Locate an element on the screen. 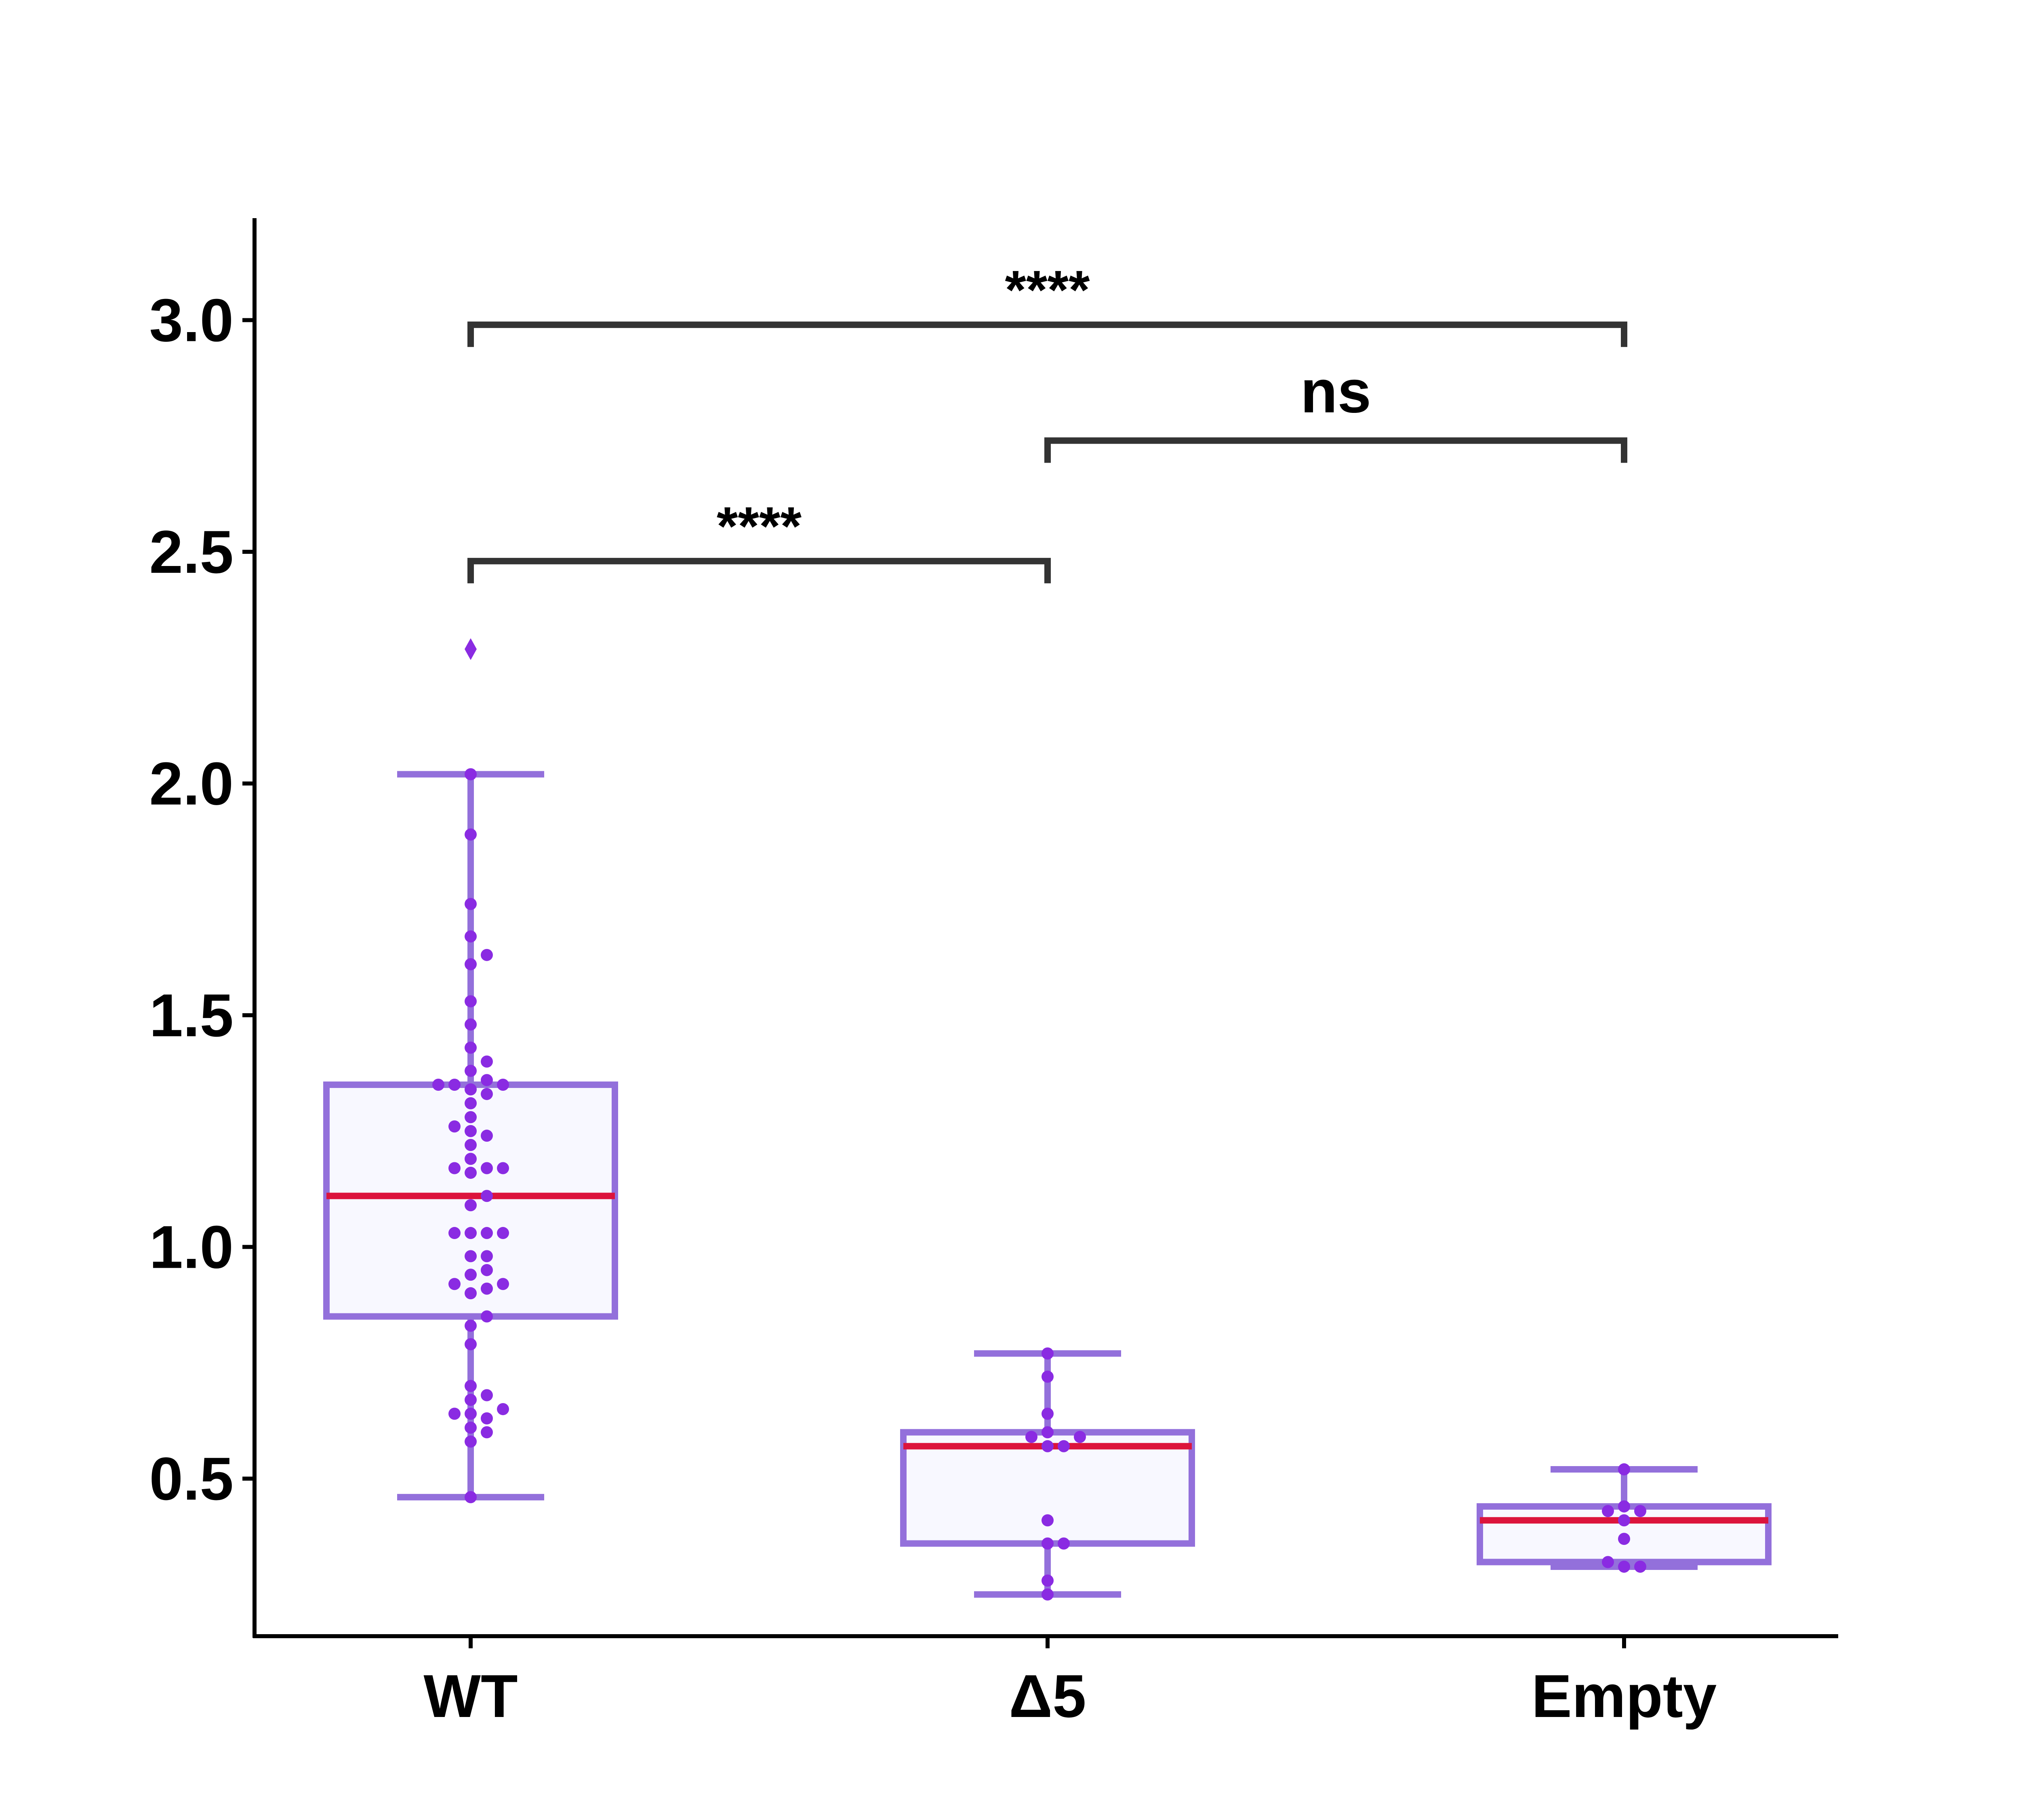 This screenshot has height=1820, width=2020. y-tick-label: 1.5 is located at coordinates (192, 1015).